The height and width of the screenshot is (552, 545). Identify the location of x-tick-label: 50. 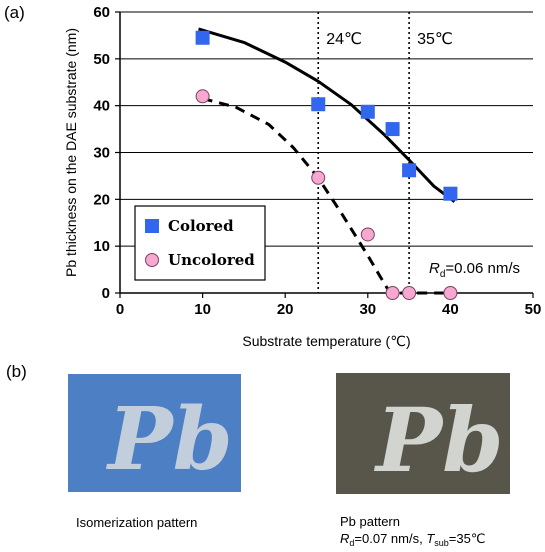
(533, 309).